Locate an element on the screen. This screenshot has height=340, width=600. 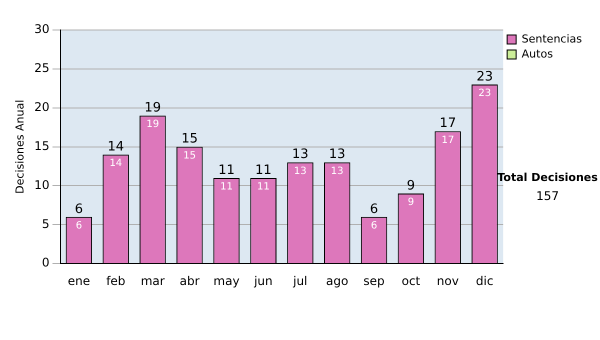
data-label: 9 is located at coordinates (411, 202).